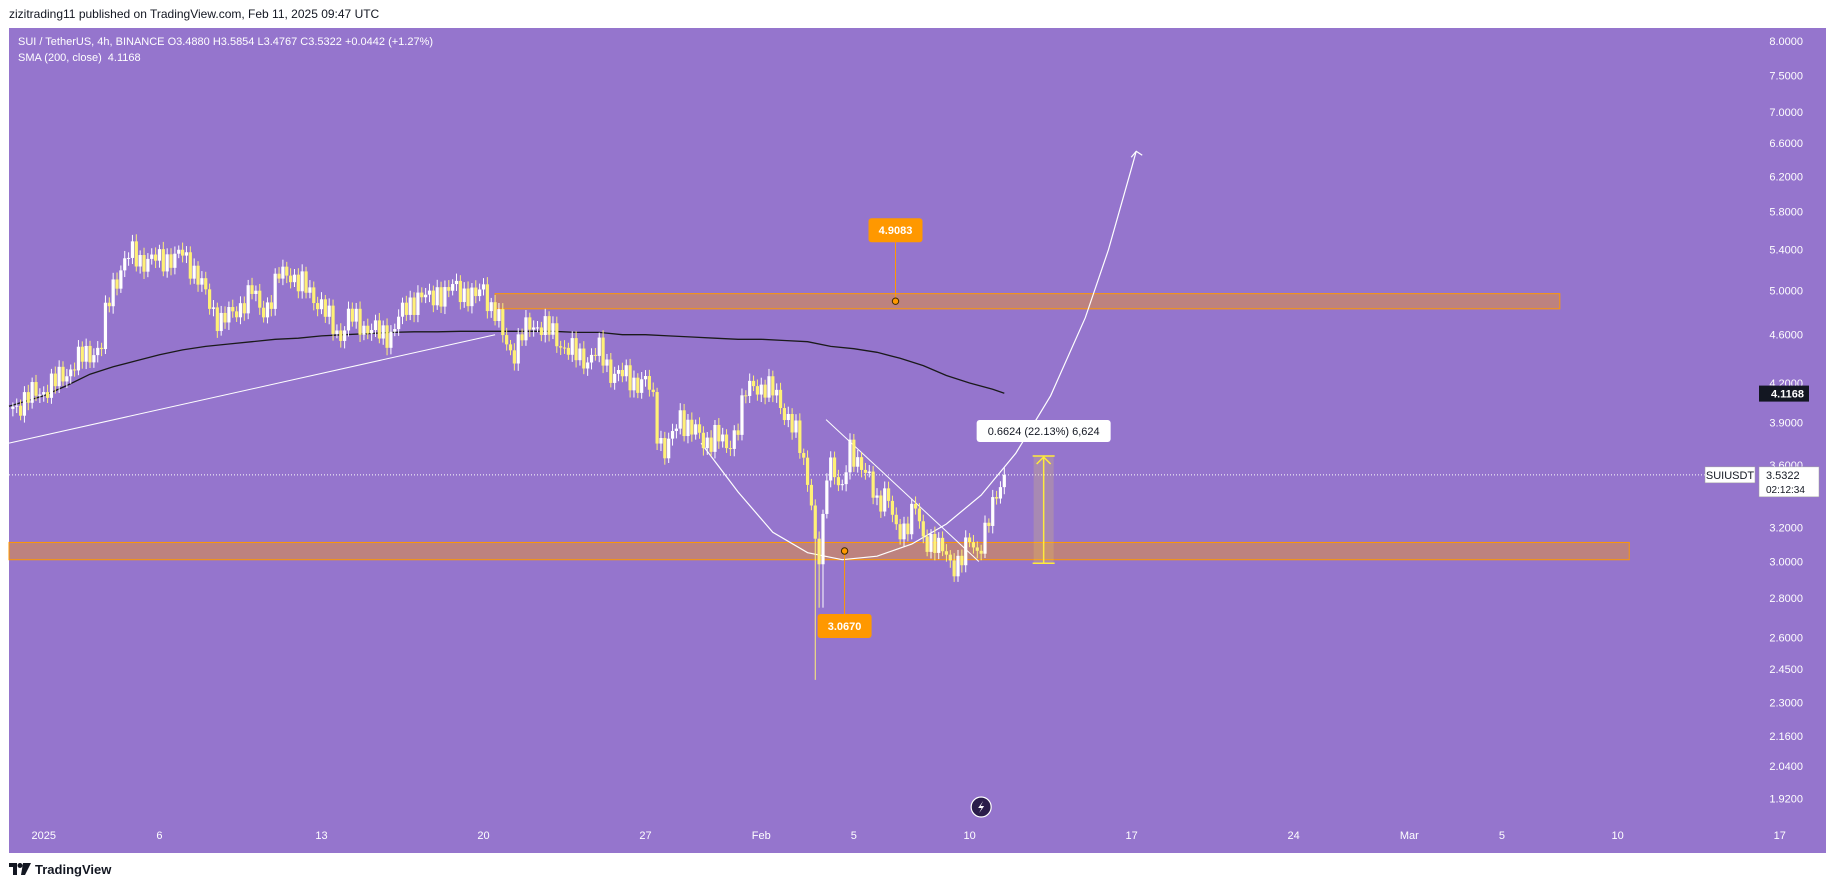  Describe the element at coordinates (1786, 703) in the screenshot. I see `price-tick-label: 2.3000` at that location.